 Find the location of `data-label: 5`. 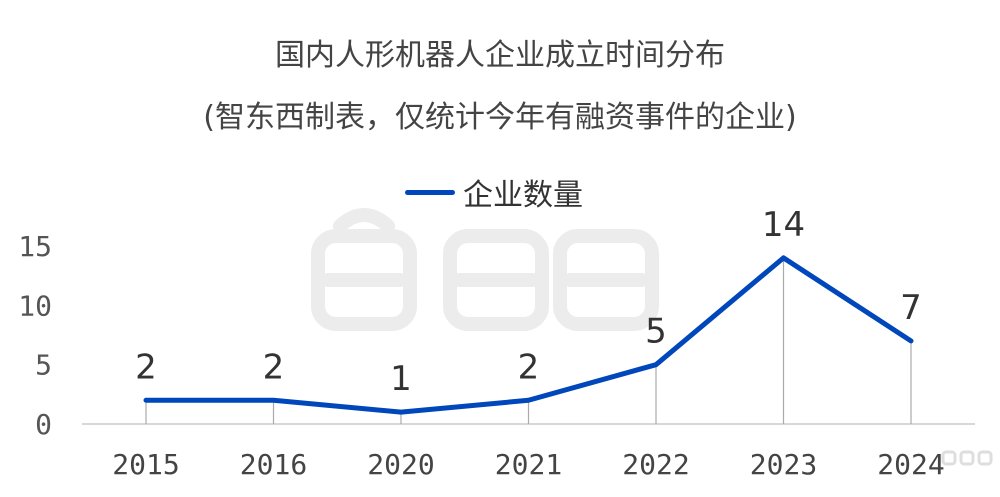

data-label: 5 is located at coordinates (656, 332).